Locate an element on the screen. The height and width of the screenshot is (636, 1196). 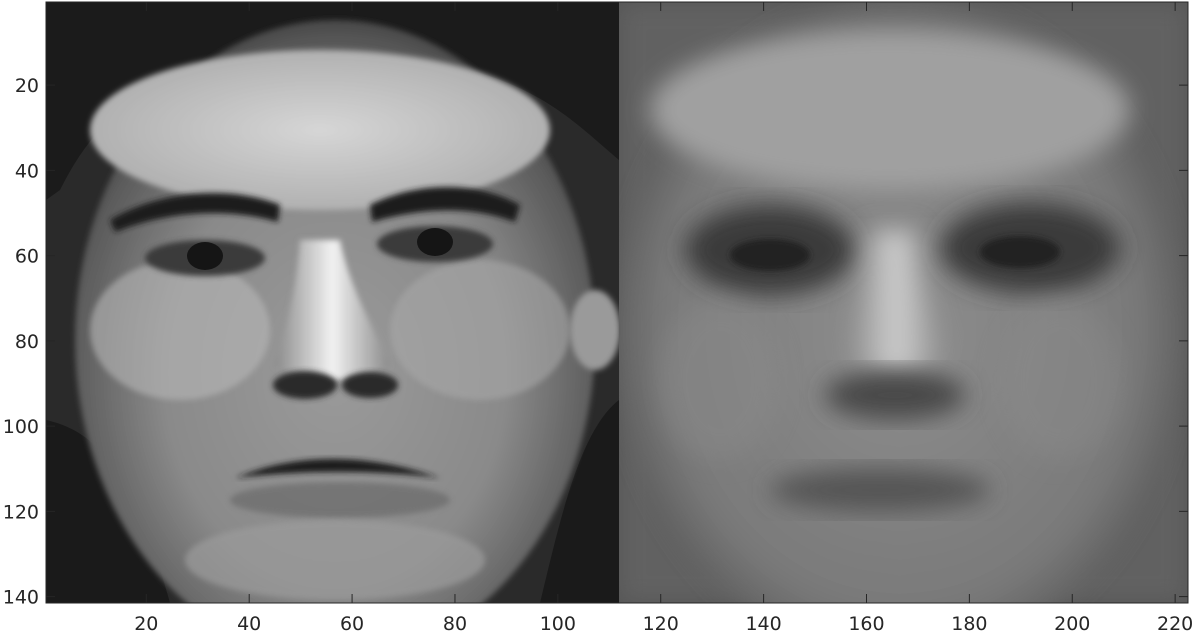
y-tick-label: 20 is located at coordinates (27, 86).